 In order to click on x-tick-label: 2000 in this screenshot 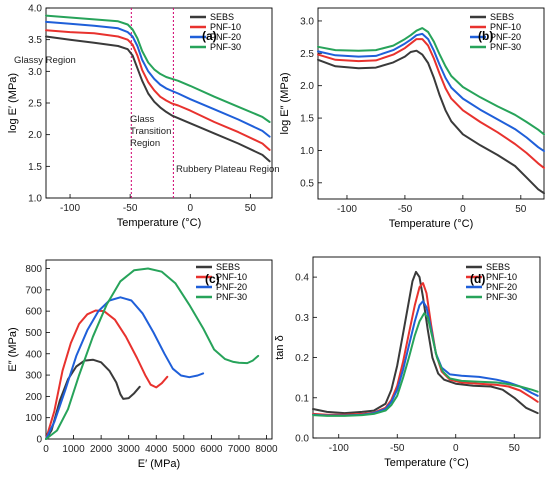, I will do `click(101, 449)`.